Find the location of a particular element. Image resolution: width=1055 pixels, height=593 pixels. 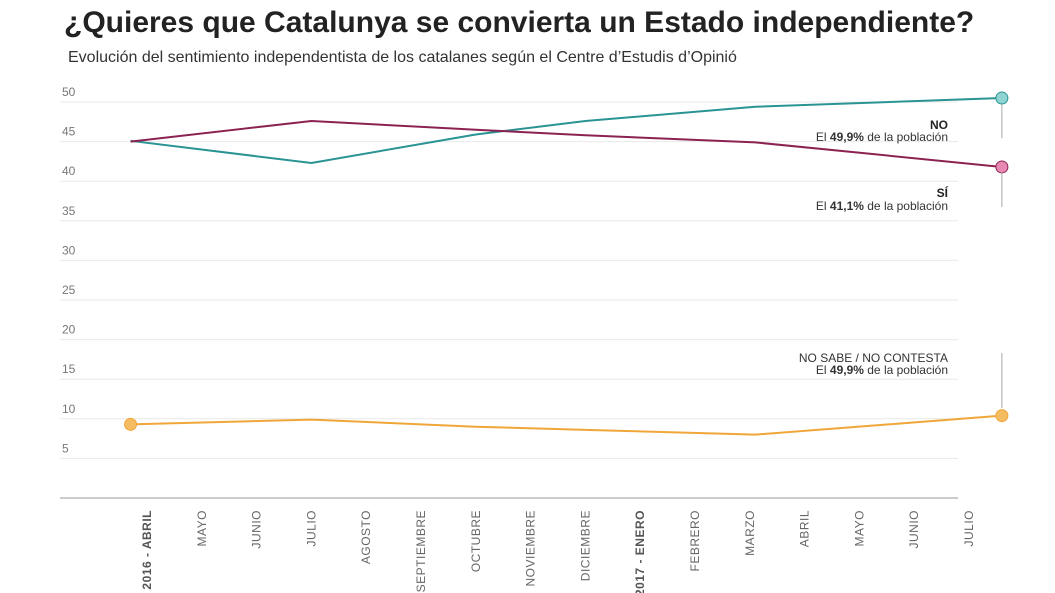

x-tick-label: ABRIL is located at coordinates (805, 528).